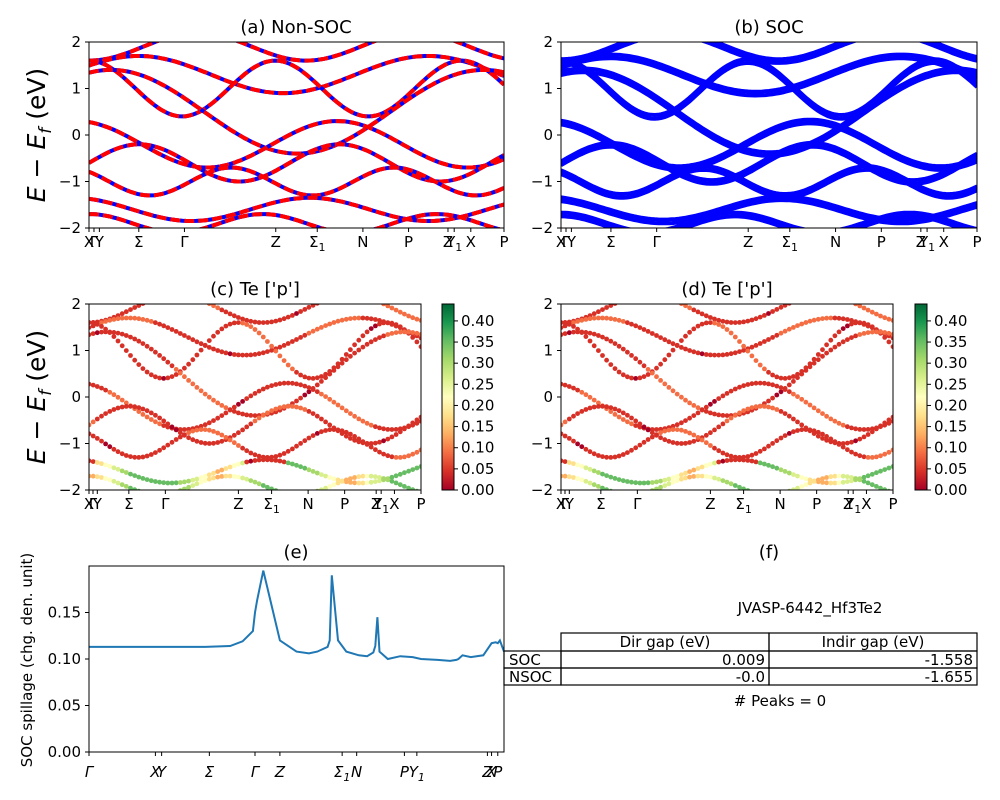 This screenshot has width=1000, height=800. I want to click on y-tick-label: −1, so click(70, 444).